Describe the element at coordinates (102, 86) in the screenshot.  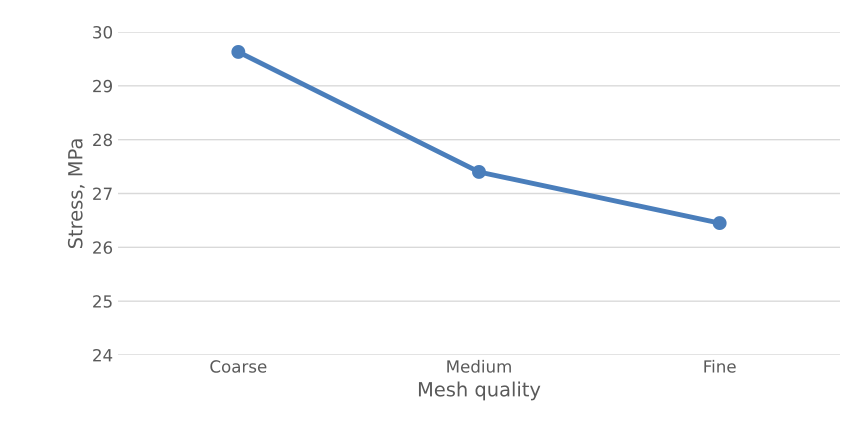
I see `y-tick-label: 29` at that location.